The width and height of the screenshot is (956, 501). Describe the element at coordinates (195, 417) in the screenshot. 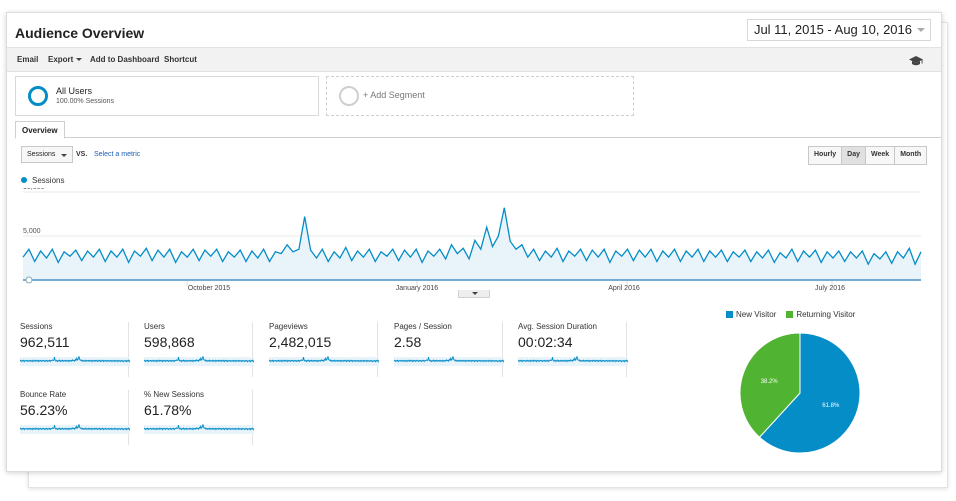

I see `stat-card: % New Sessions 61.78%` at that location.